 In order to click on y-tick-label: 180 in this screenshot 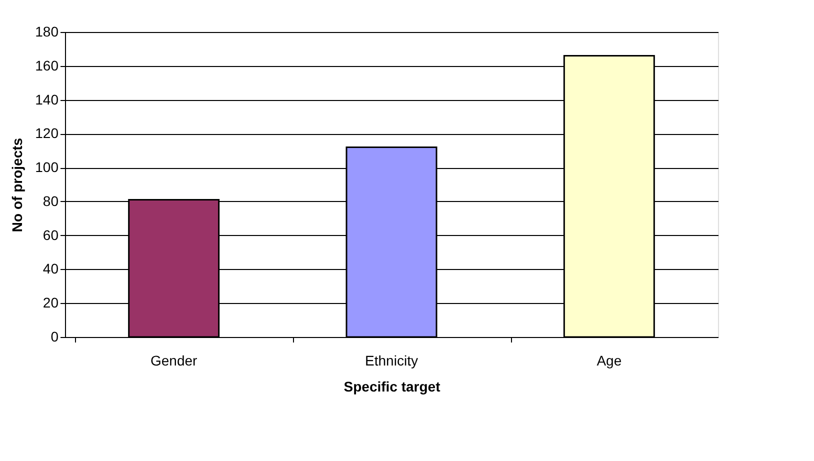, I will do `click(47, 32)`.